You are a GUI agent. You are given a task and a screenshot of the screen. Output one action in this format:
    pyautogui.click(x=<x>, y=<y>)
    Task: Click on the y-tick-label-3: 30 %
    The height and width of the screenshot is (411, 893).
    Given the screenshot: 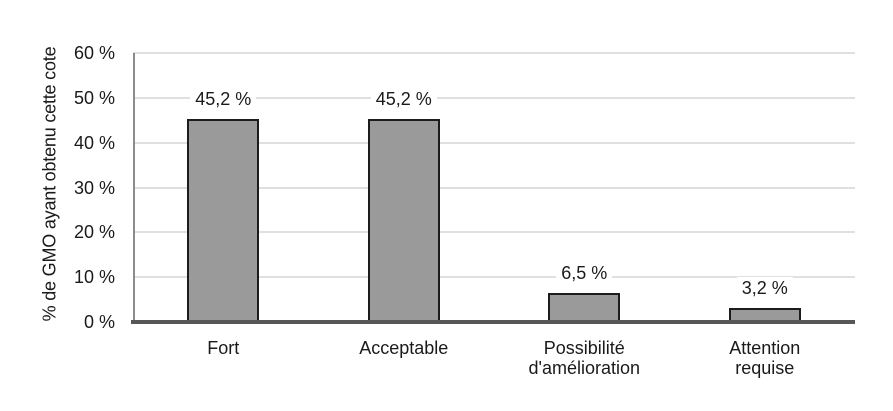 What is the action you would take?
    pyautogui.click(x=94, y=187)
    